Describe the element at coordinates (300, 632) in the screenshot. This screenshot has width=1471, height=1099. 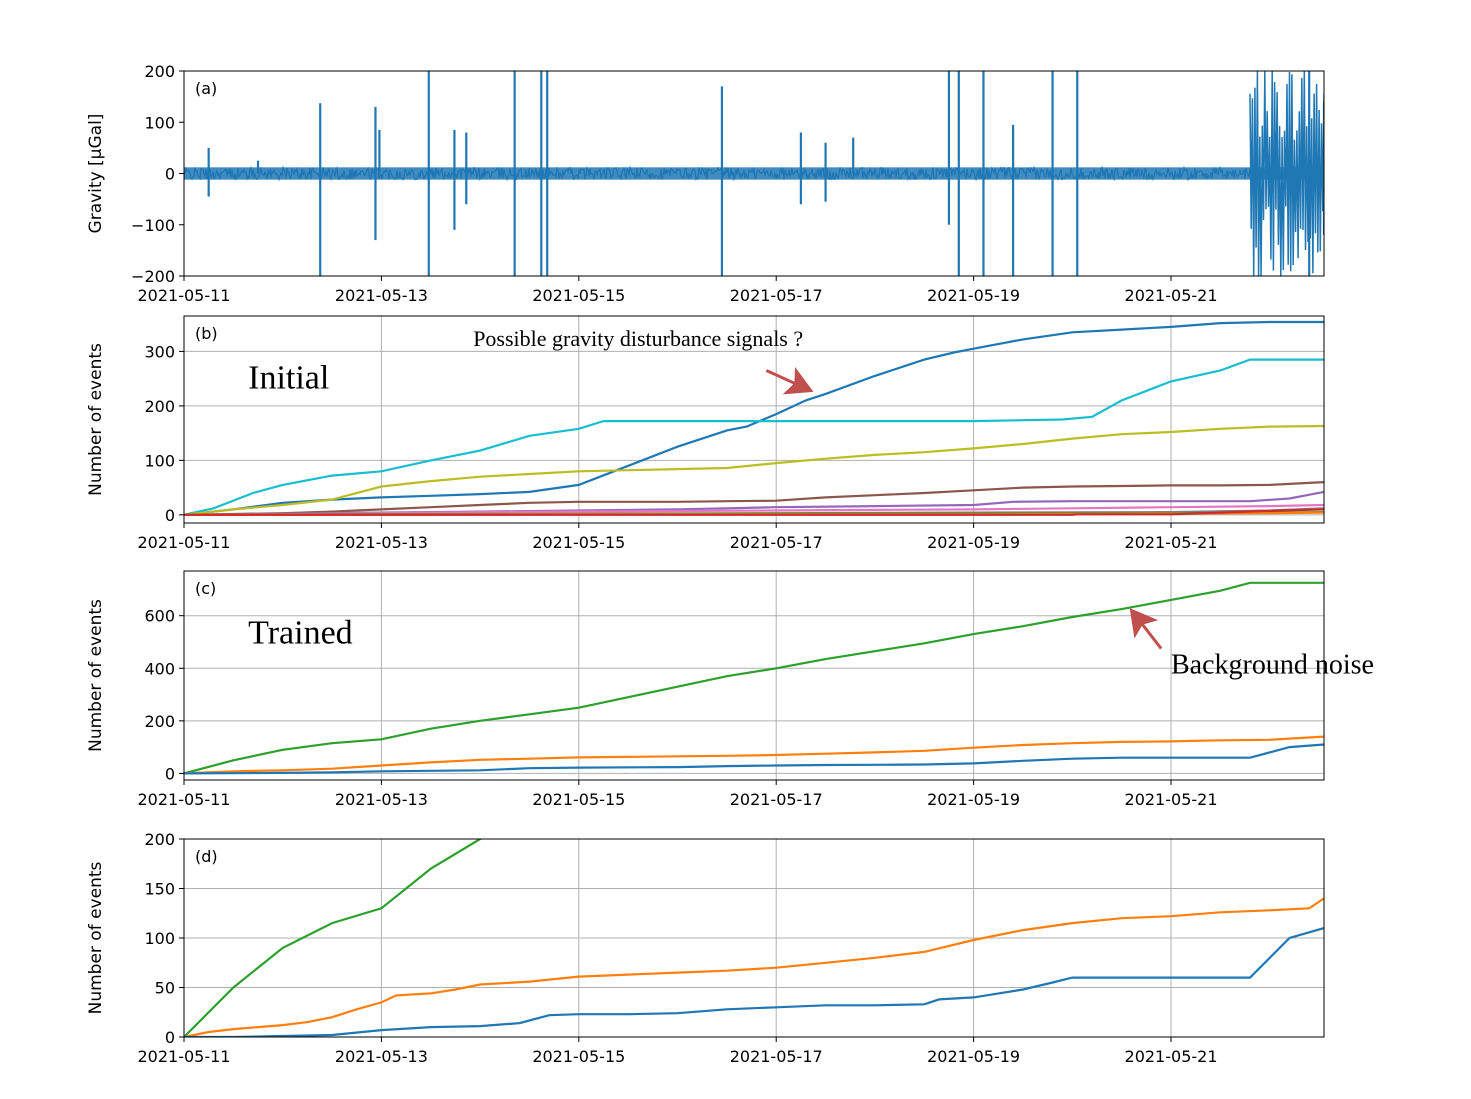
I see `panel-title-annotation: Trained` at that location.